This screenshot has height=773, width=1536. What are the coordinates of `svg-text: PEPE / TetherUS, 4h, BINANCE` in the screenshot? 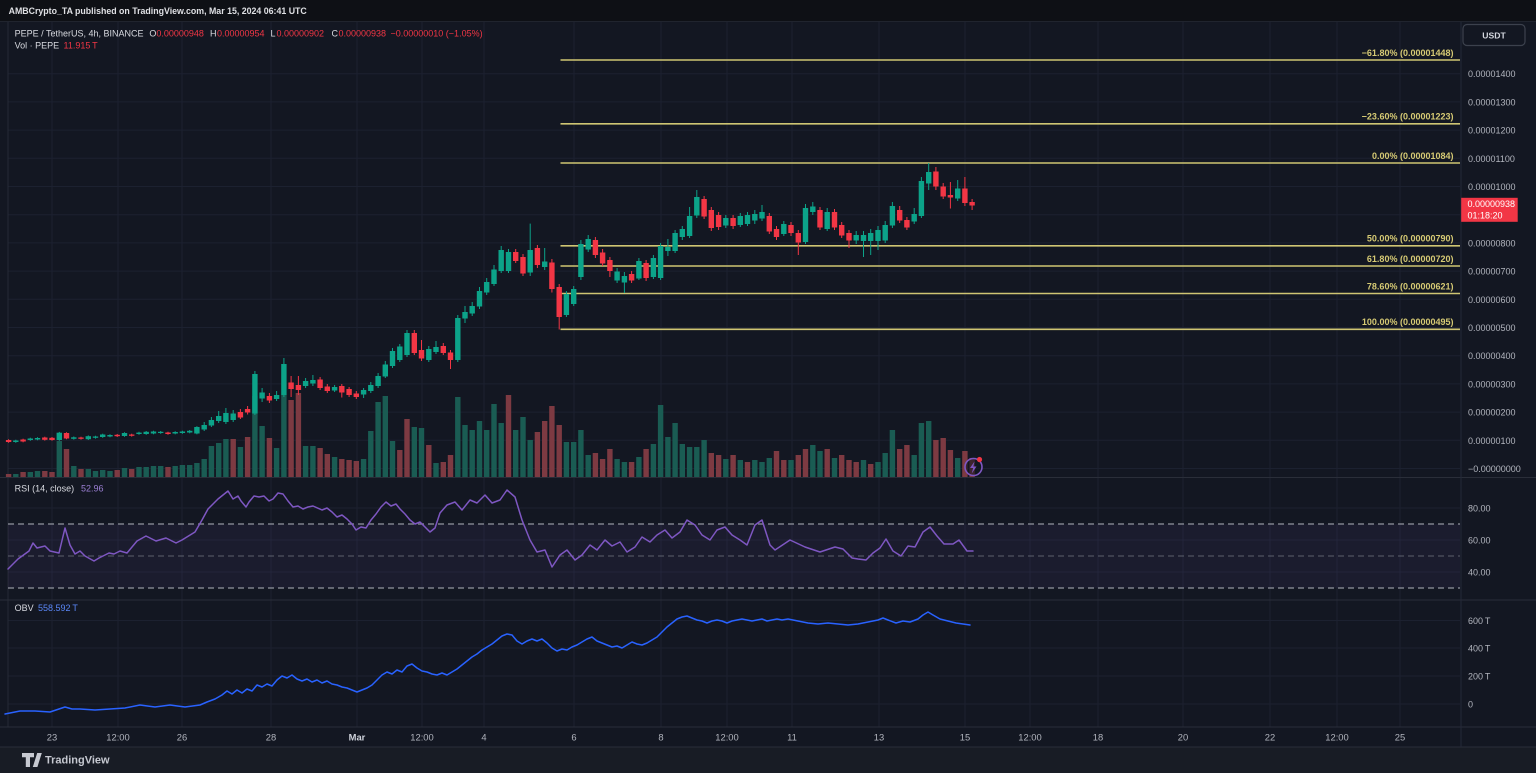 It's located at (79, 34).